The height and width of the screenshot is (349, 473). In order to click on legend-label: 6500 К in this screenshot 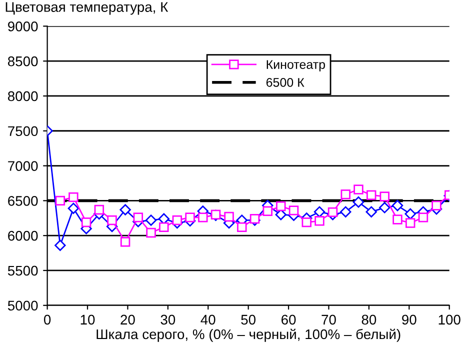, I will do `click(285, 82)`.